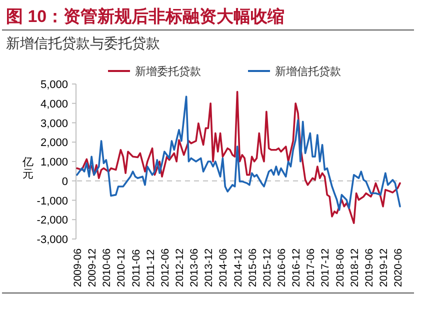  What do you see at coordinates (194, 267) in the screenshot?
I see `x-tick-label: 2013-06` at bounding box center [194, 267].